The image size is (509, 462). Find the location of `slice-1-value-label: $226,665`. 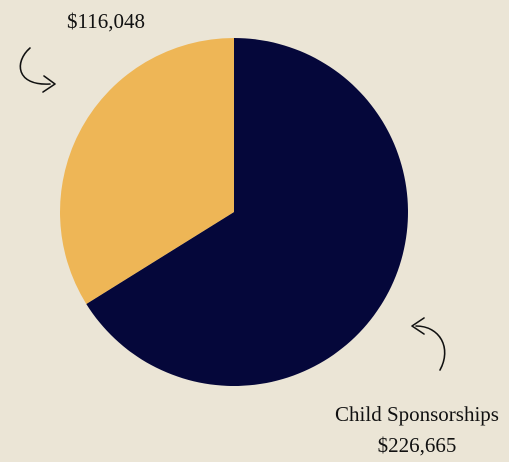

slice-1-value-label: $226,665 is located at coordinates (417, 445).